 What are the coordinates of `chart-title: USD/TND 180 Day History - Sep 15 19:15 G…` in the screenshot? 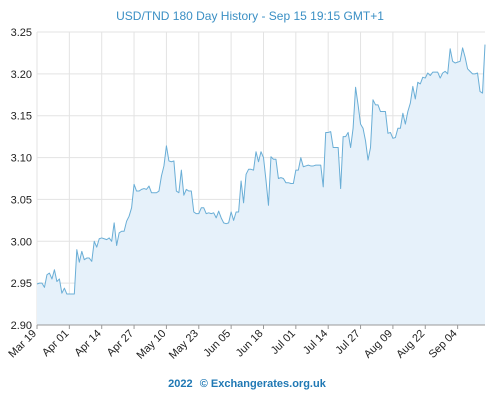 It's located at (250, 16).